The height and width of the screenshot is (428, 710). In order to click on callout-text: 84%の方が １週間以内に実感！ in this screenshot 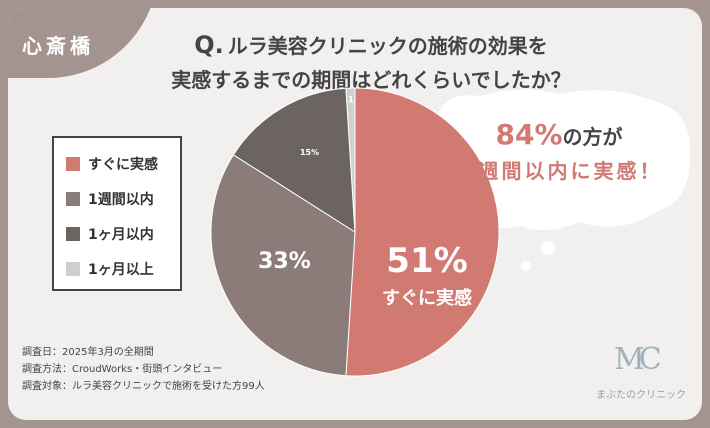, I will do `click(559, 151)`.